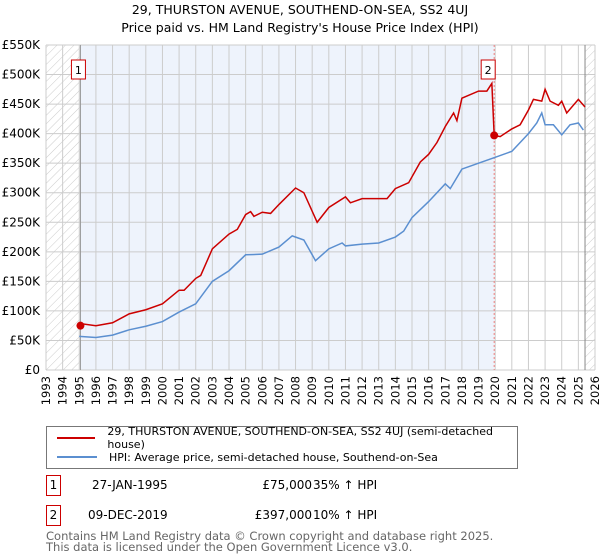 The image size is (600, 560). I want to click on x-tick-label: 2006, so click(262, 390).